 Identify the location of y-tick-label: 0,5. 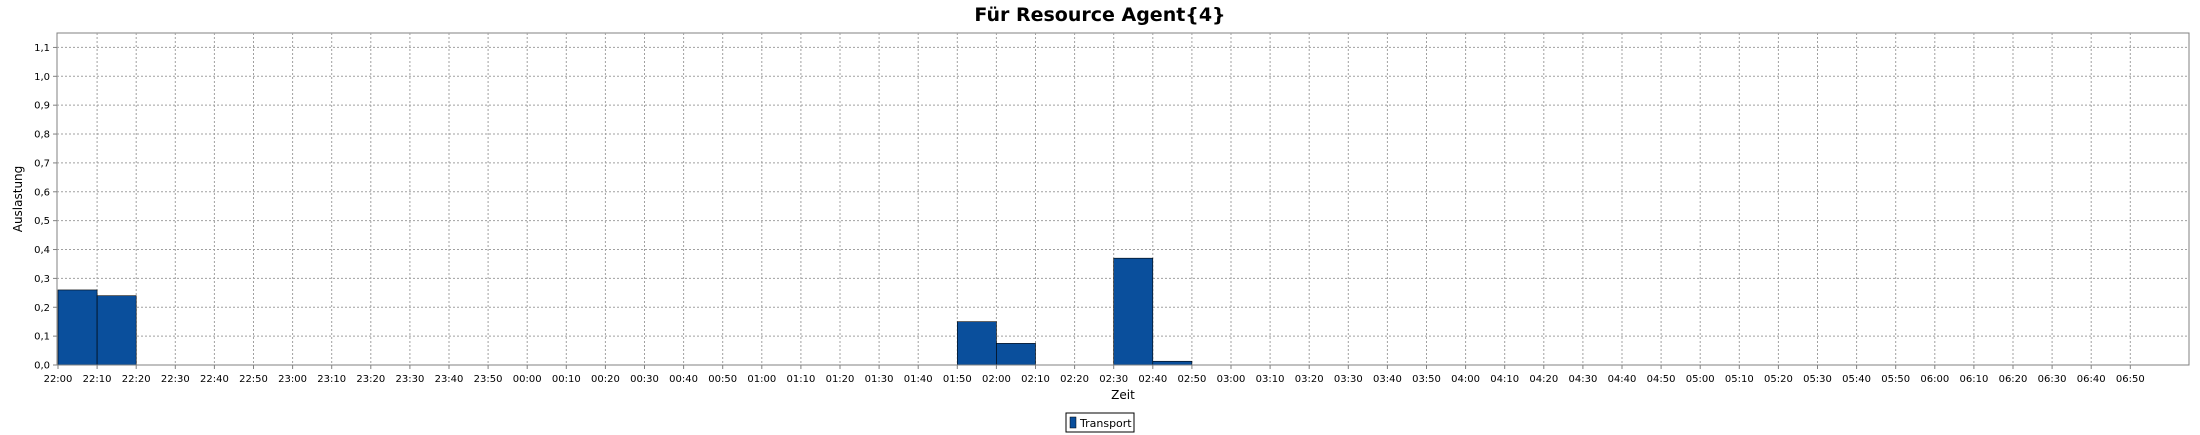
(42, 221).